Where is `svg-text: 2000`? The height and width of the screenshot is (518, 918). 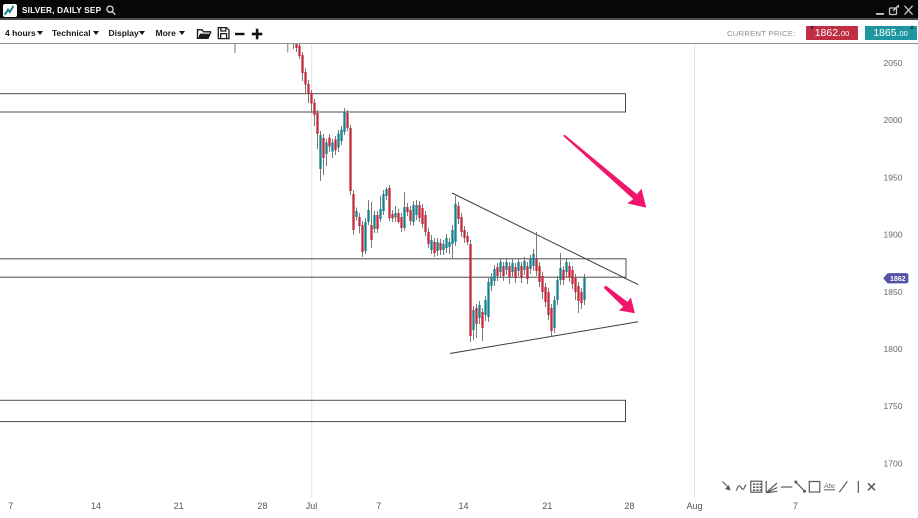 svg-text: 2000 is located at coordinates (893, 120).